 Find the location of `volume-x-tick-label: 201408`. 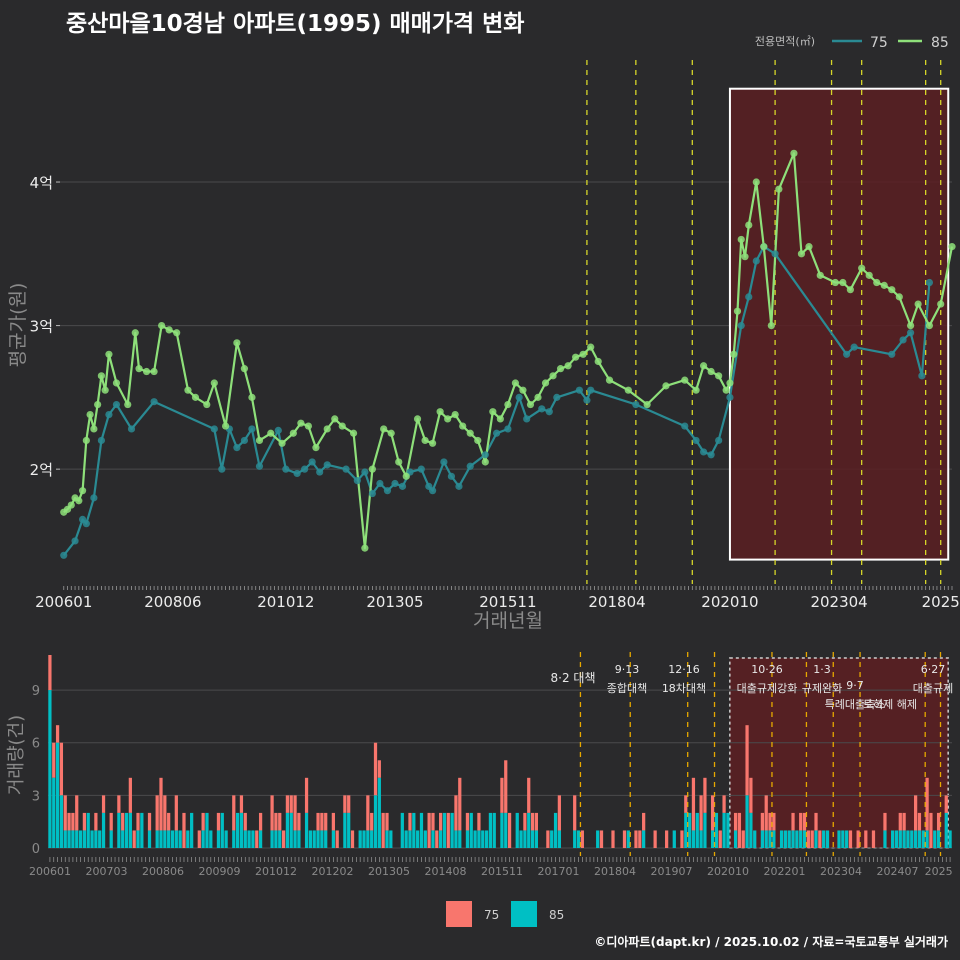

volume-x-tick-label: 201408 is located at coordinates (446, 871).